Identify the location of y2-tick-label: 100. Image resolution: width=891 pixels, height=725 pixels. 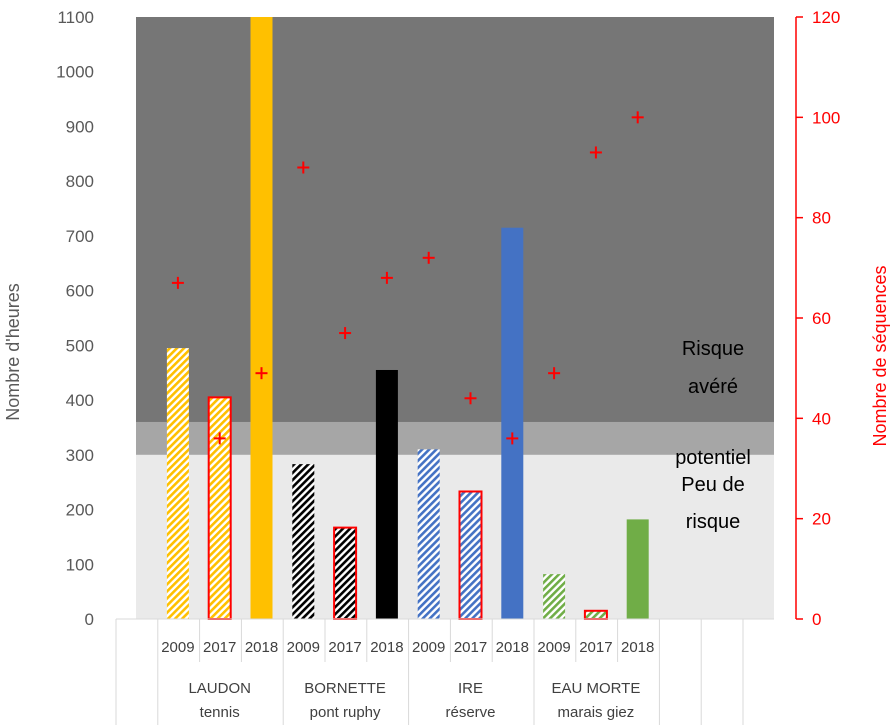
(826, 117).